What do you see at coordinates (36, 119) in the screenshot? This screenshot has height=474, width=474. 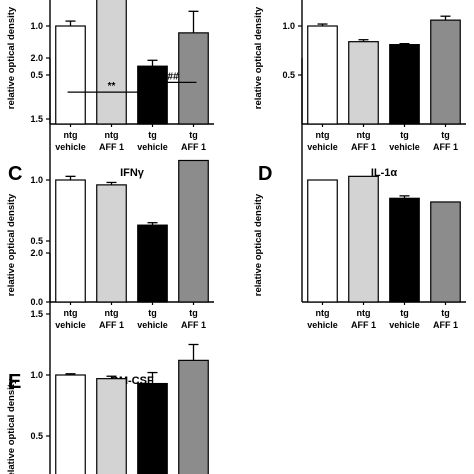 I see `chart-3-y-tick-label: 1.5` at bounding box center [36, 119].